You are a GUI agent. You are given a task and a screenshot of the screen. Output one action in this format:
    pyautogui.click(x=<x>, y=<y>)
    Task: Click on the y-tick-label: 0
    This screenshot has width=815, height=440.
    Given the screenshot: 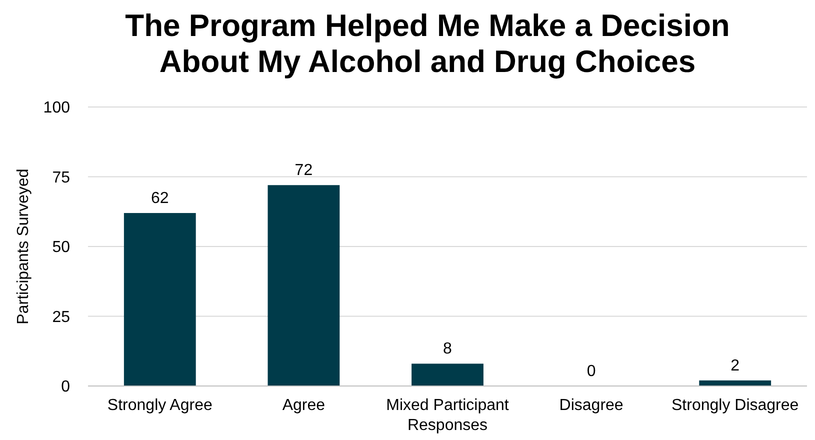 What is the action you would take?
    pyautogui.click(x=65, y=387)
    